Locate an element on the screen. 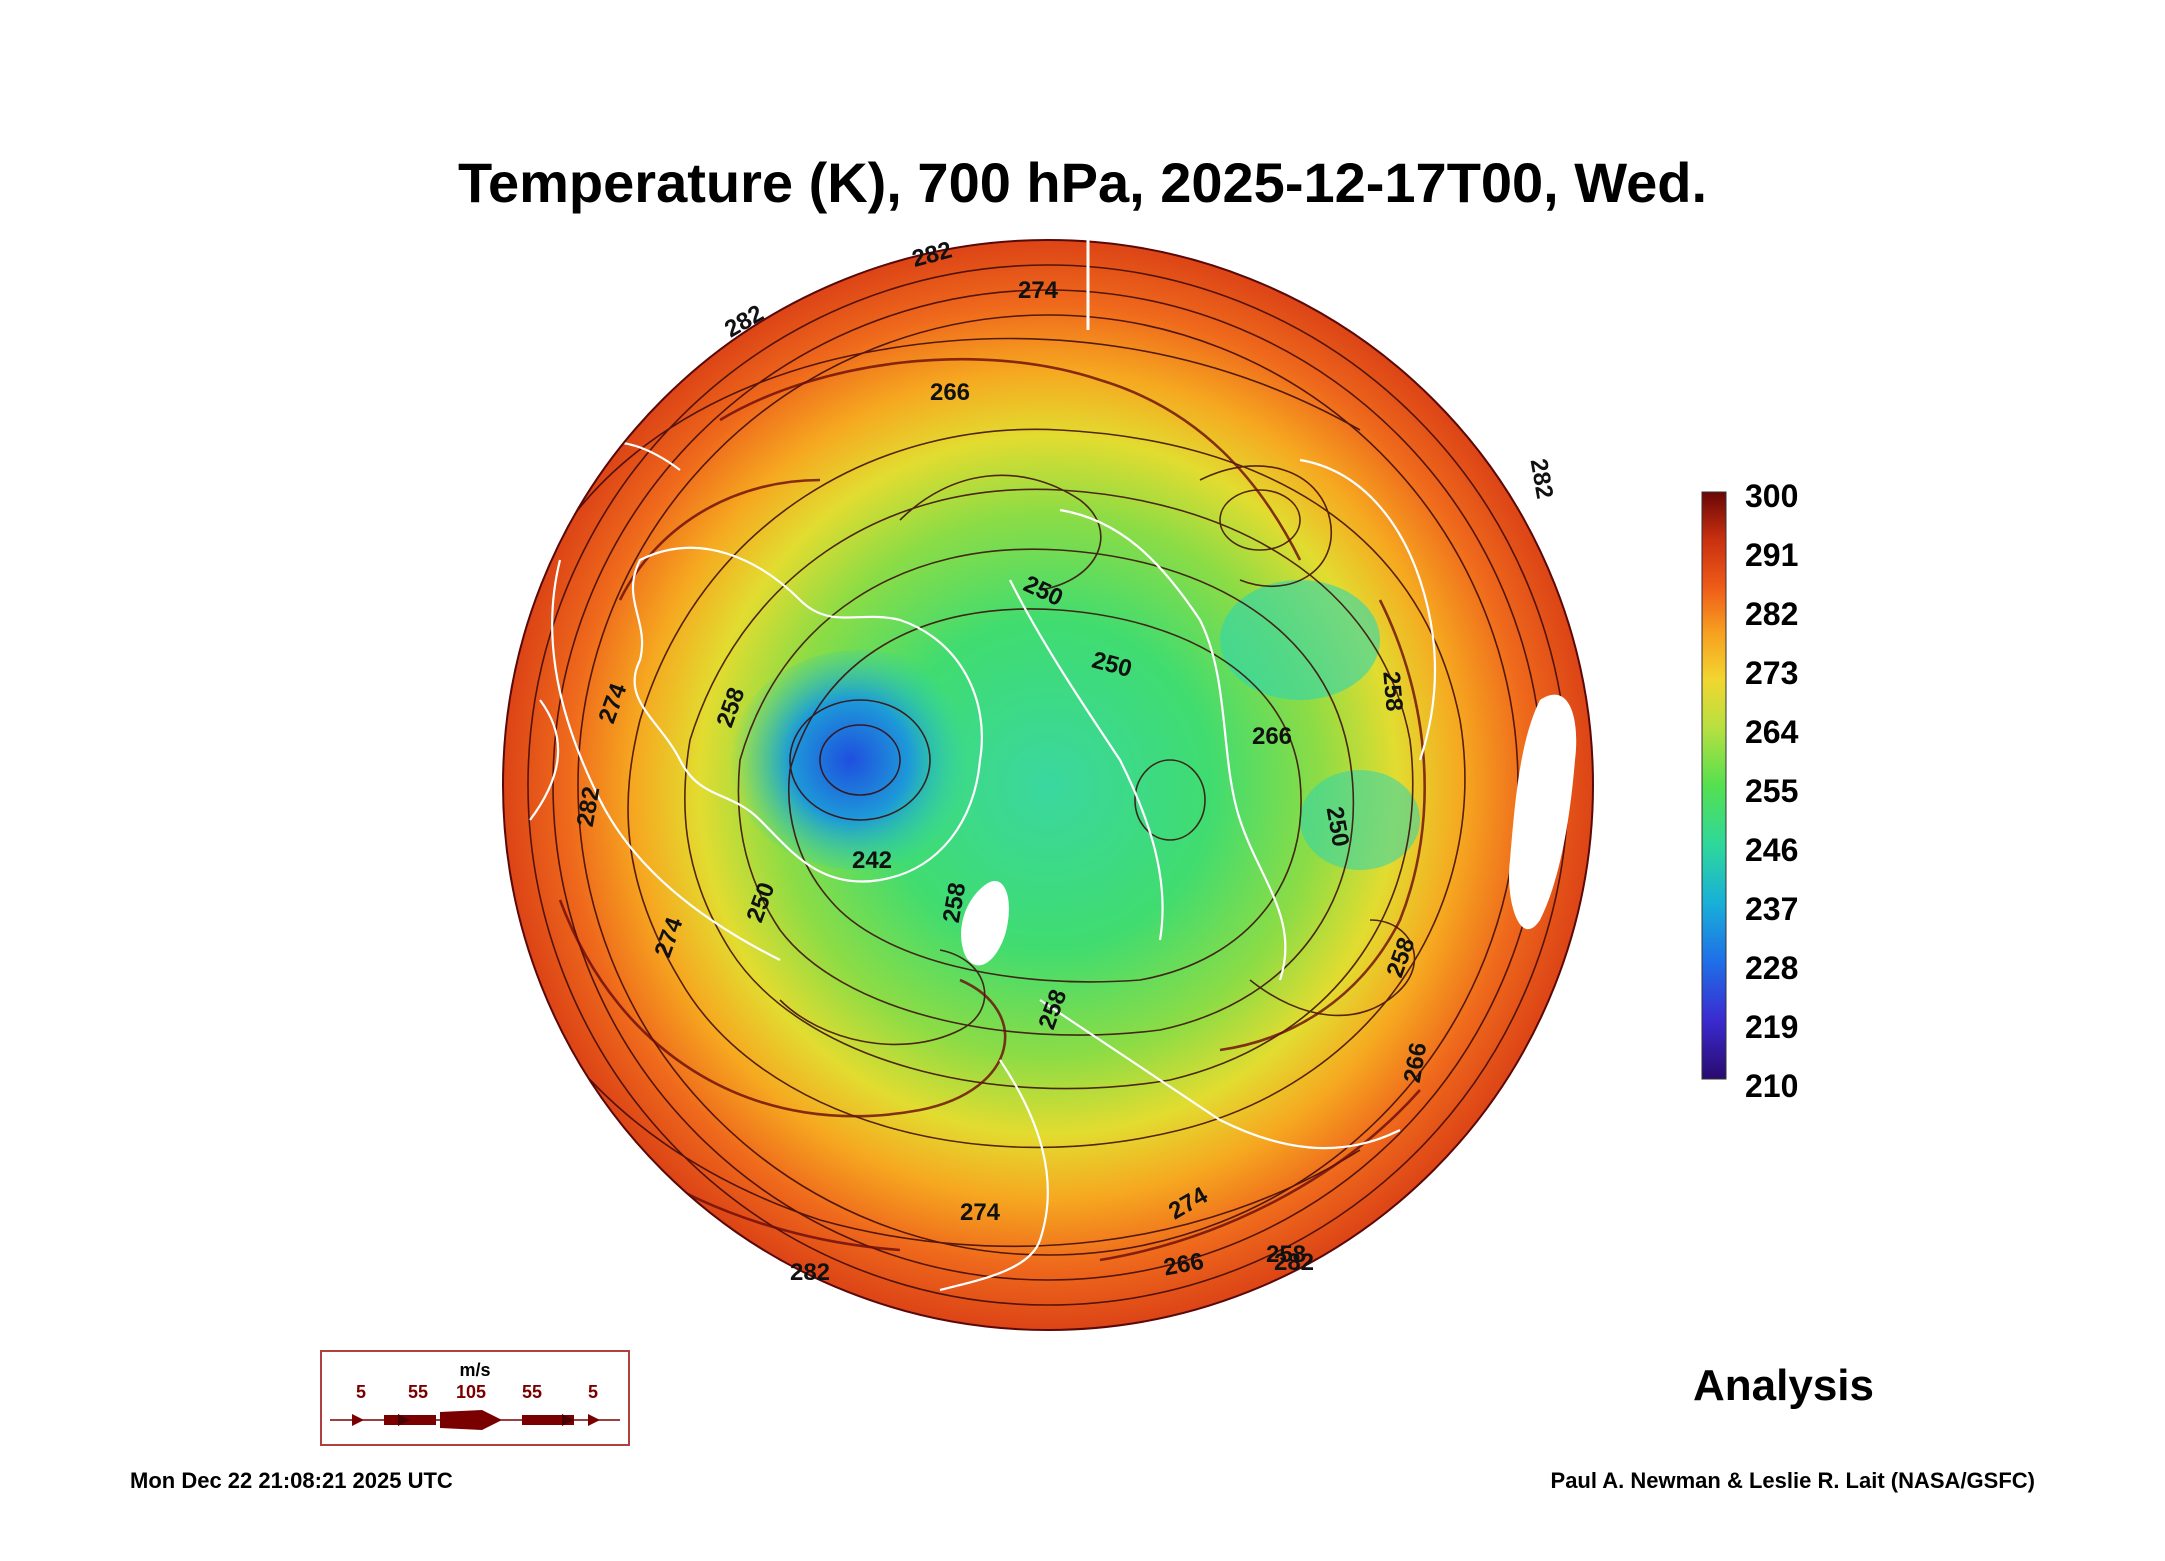 This screenshot has height=1561, width=2165. colorbar-tick-label: 264 is located at coordinates (1772, 732).